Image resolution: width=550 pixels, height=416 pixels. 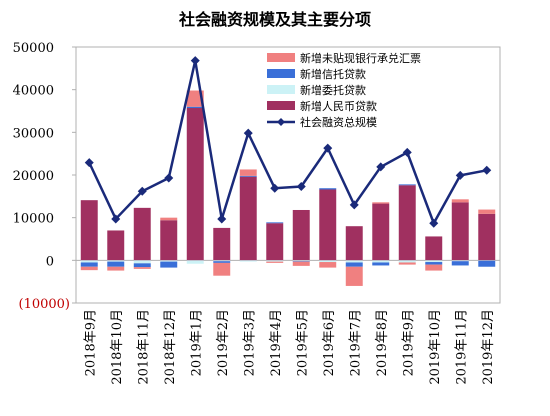 What do you see at coordinates (33, 219) in the screenshot?
I see `y-tick-label: 10000` at bounding box center [33, 219].